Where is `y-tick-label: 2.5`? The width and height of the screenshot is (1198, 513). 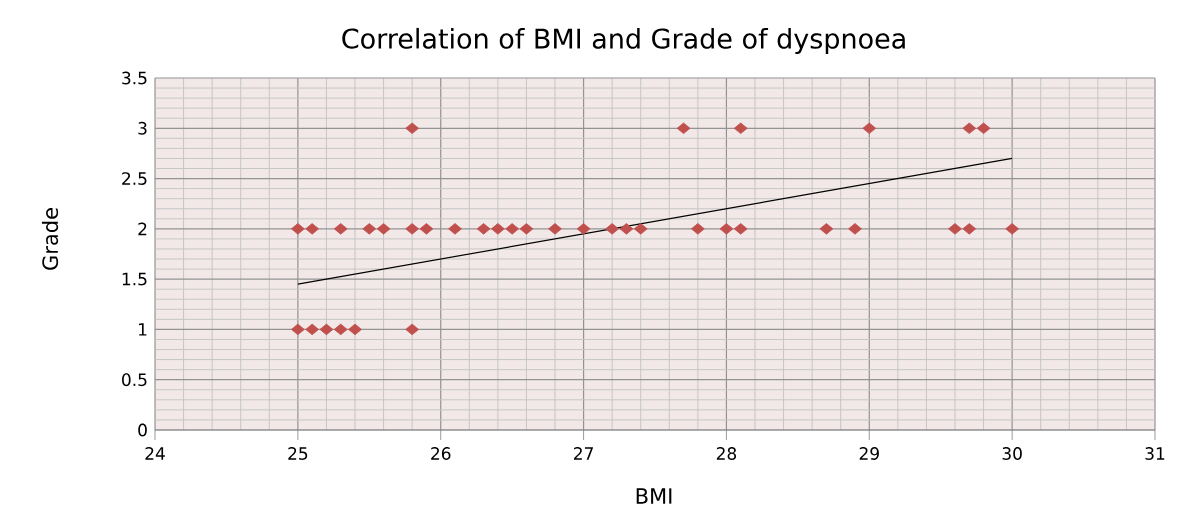
y-tick-label: 2.5 is located at coordinates (134, 178).